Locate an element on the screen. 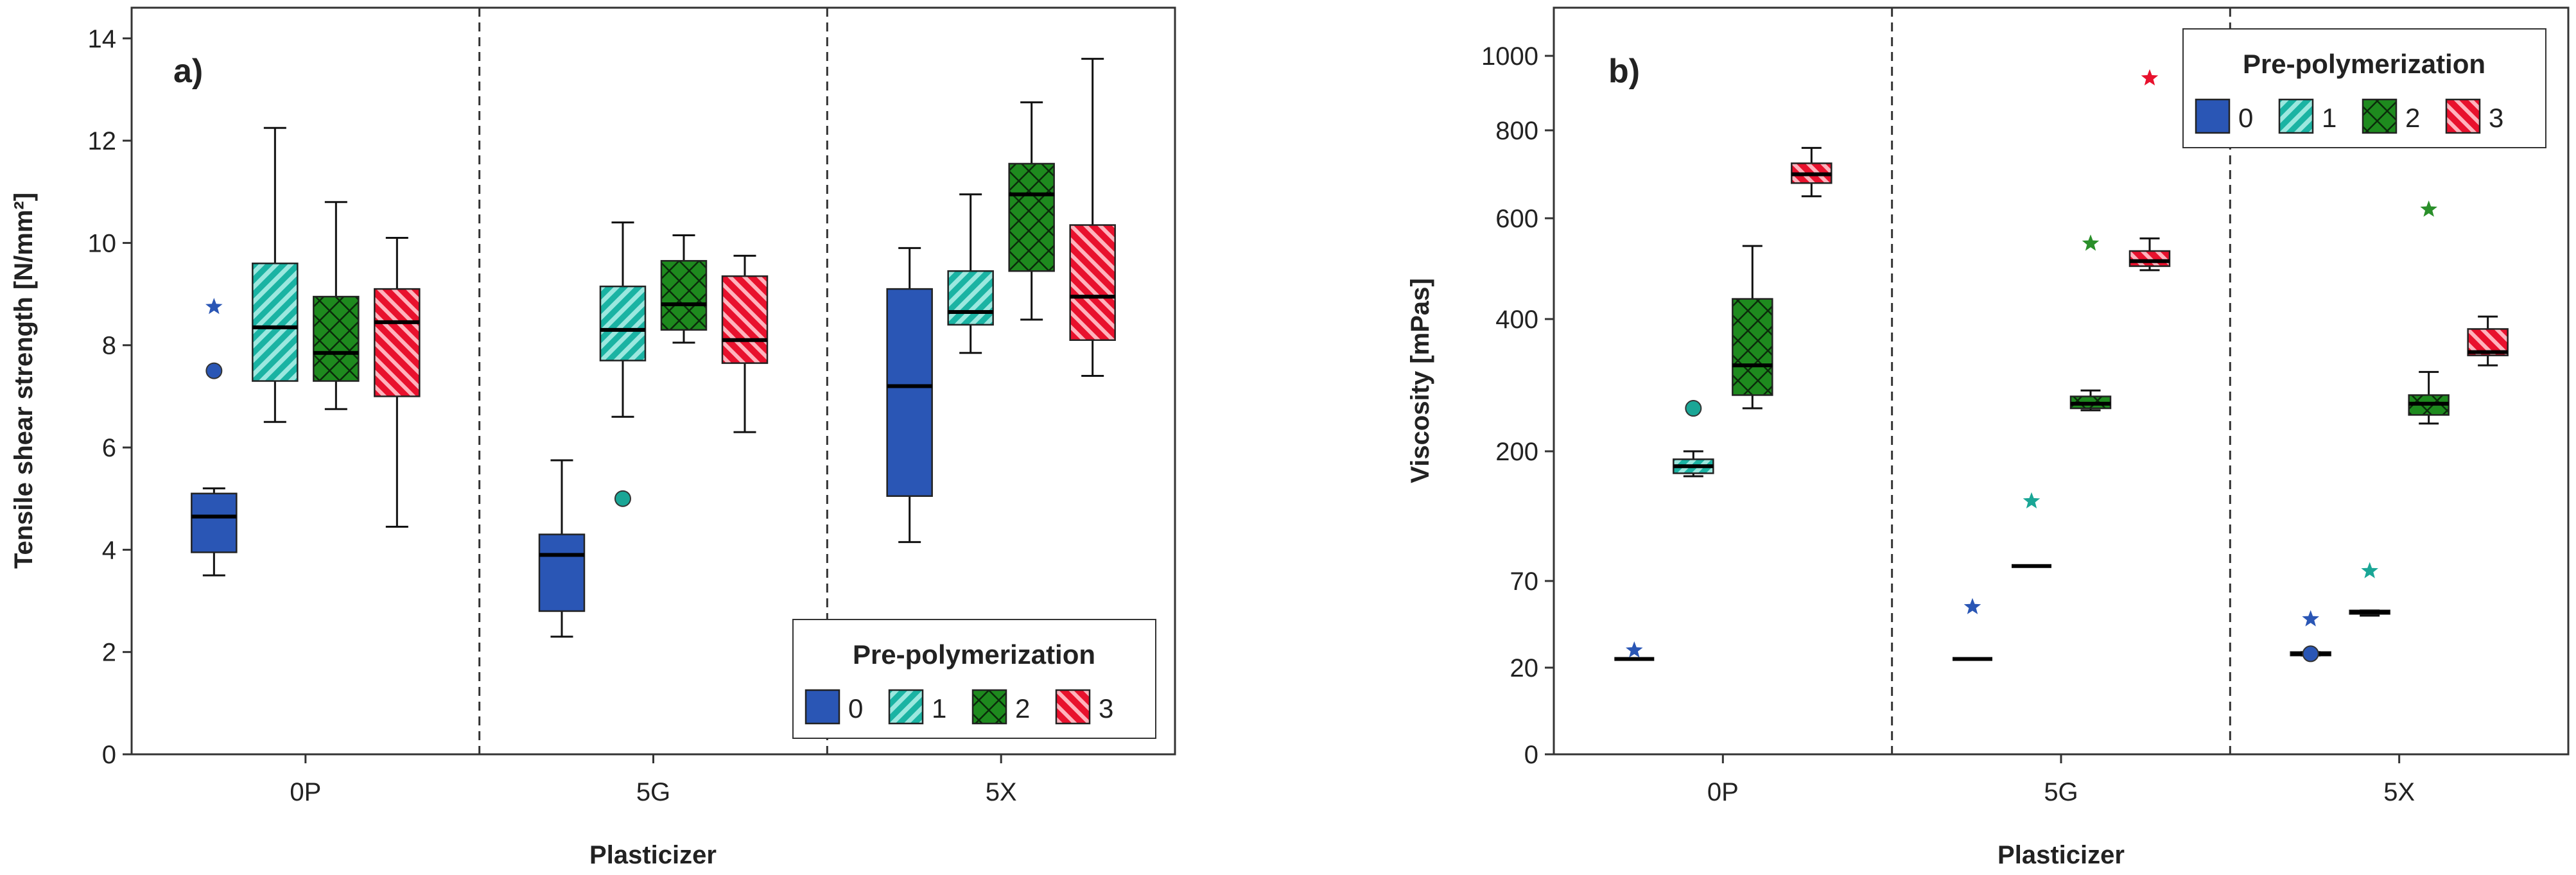 The width and height of the screenshot is (2576, 875). legend-title-a: Pre-polymerization is located at coordinates (974, 654).